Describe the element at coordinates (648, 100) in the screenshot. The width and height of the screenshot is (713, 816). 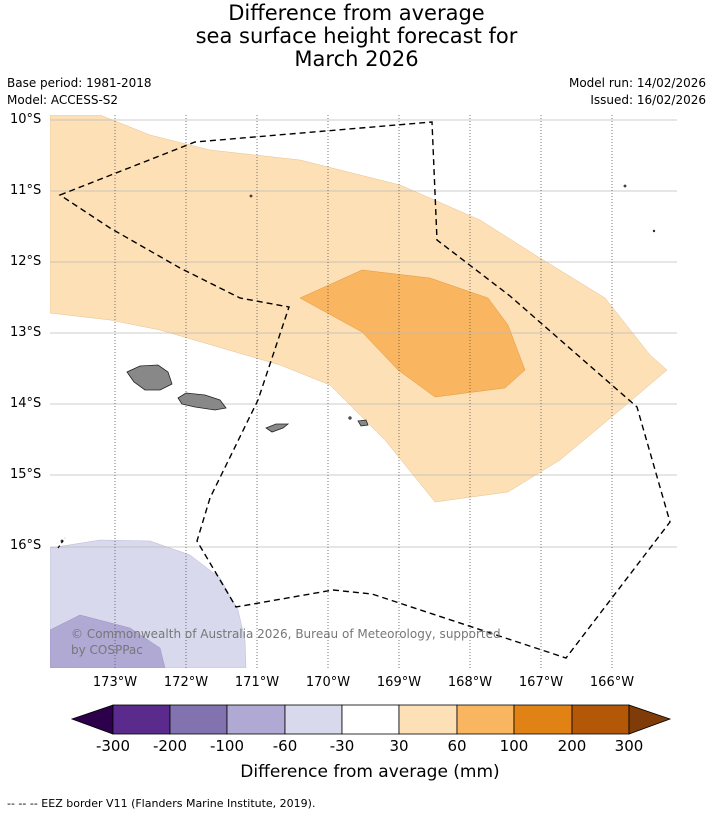
I see `issued-date: Issued: 16/02/2026` at that location.